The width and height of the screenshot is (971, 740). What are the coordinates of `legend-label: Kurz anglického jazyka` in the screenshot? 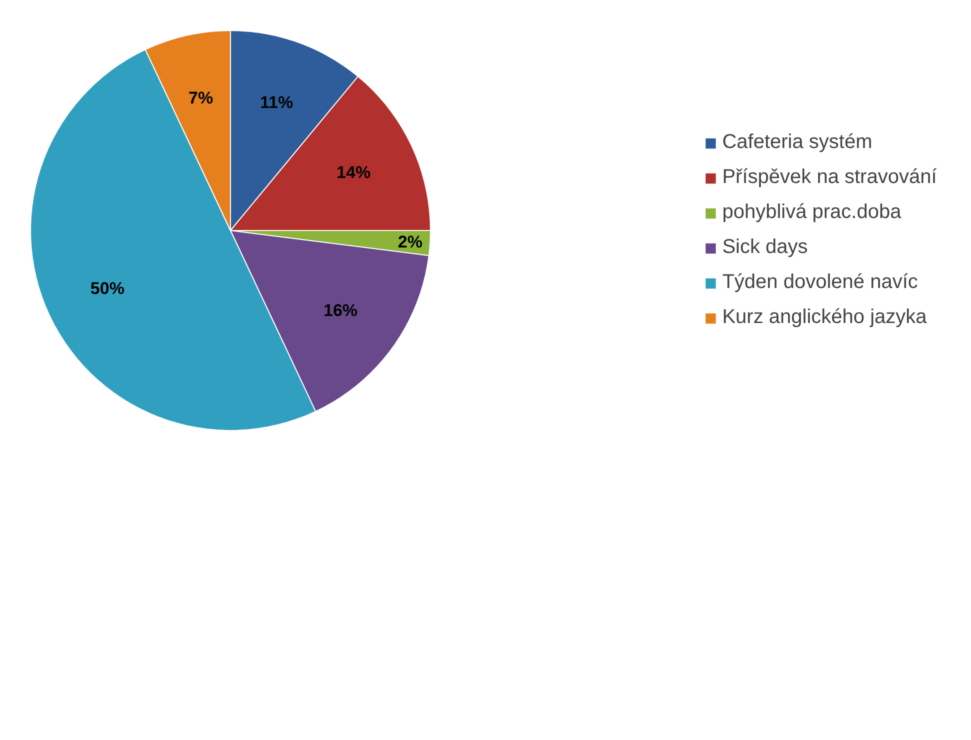 It's located at (824, 317).